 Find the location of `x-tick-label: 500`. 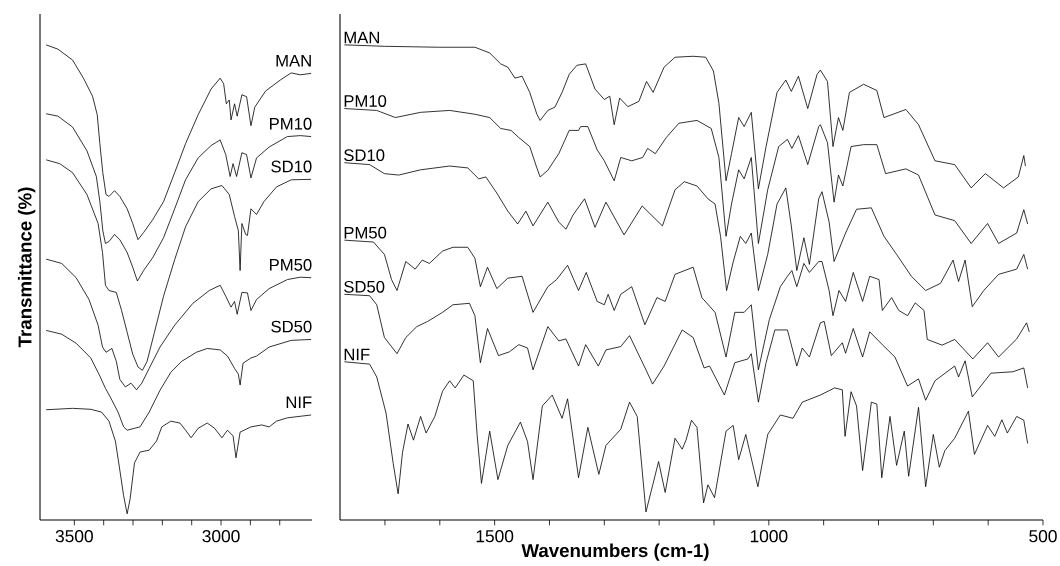

x-tick-label: 500 is located at coordinates (1043, 536).